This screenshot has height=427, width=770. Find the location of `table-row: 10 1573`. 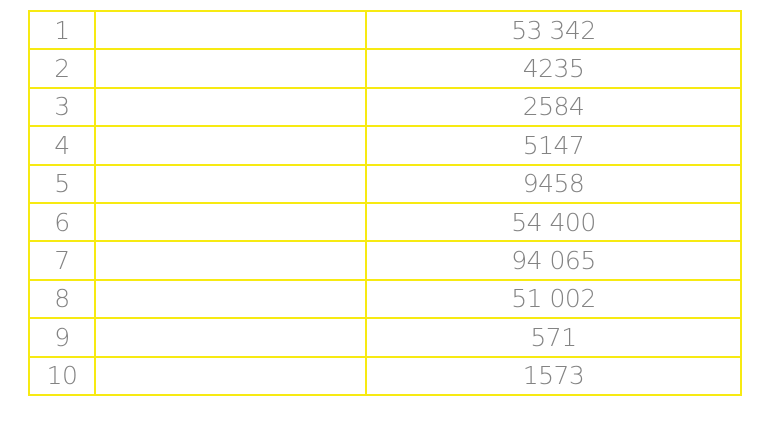

table-row: 10 1573 is located at coordinates (385, 375).